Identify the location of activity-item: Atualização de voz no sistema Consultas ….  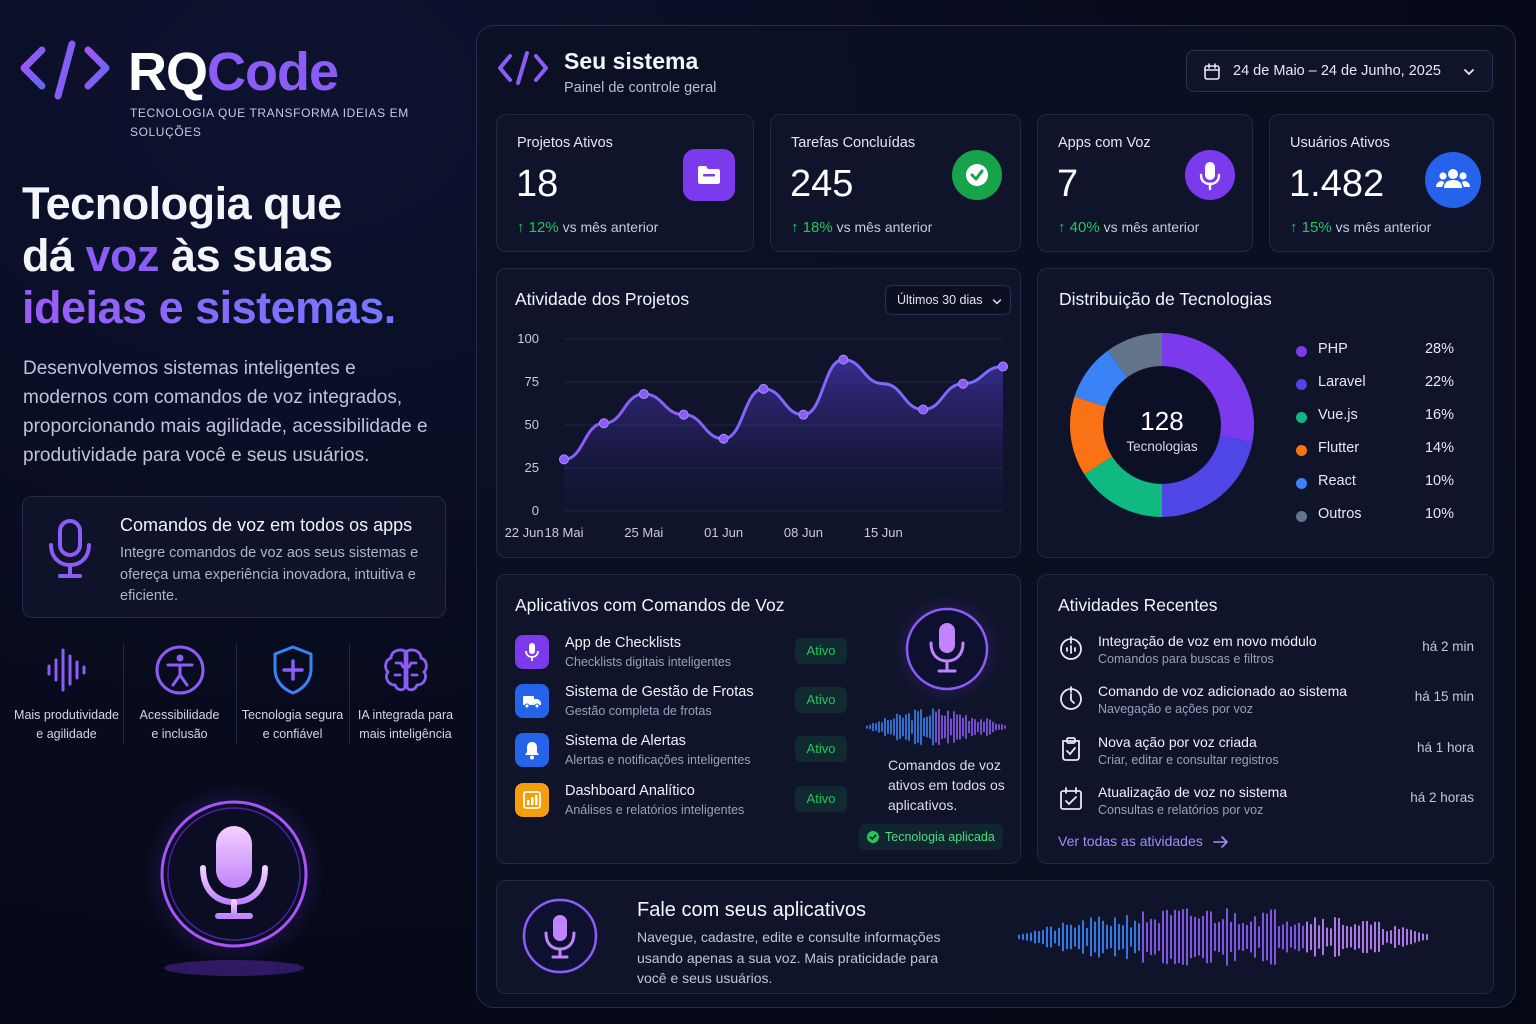
(1266, 804).